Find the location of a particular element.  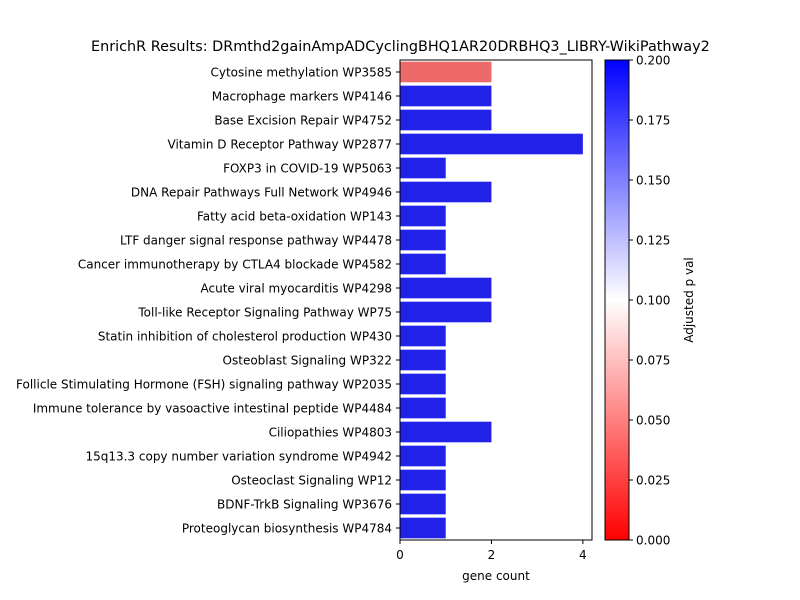

x-tick-label: 2 is located at coordinates (492, 555).